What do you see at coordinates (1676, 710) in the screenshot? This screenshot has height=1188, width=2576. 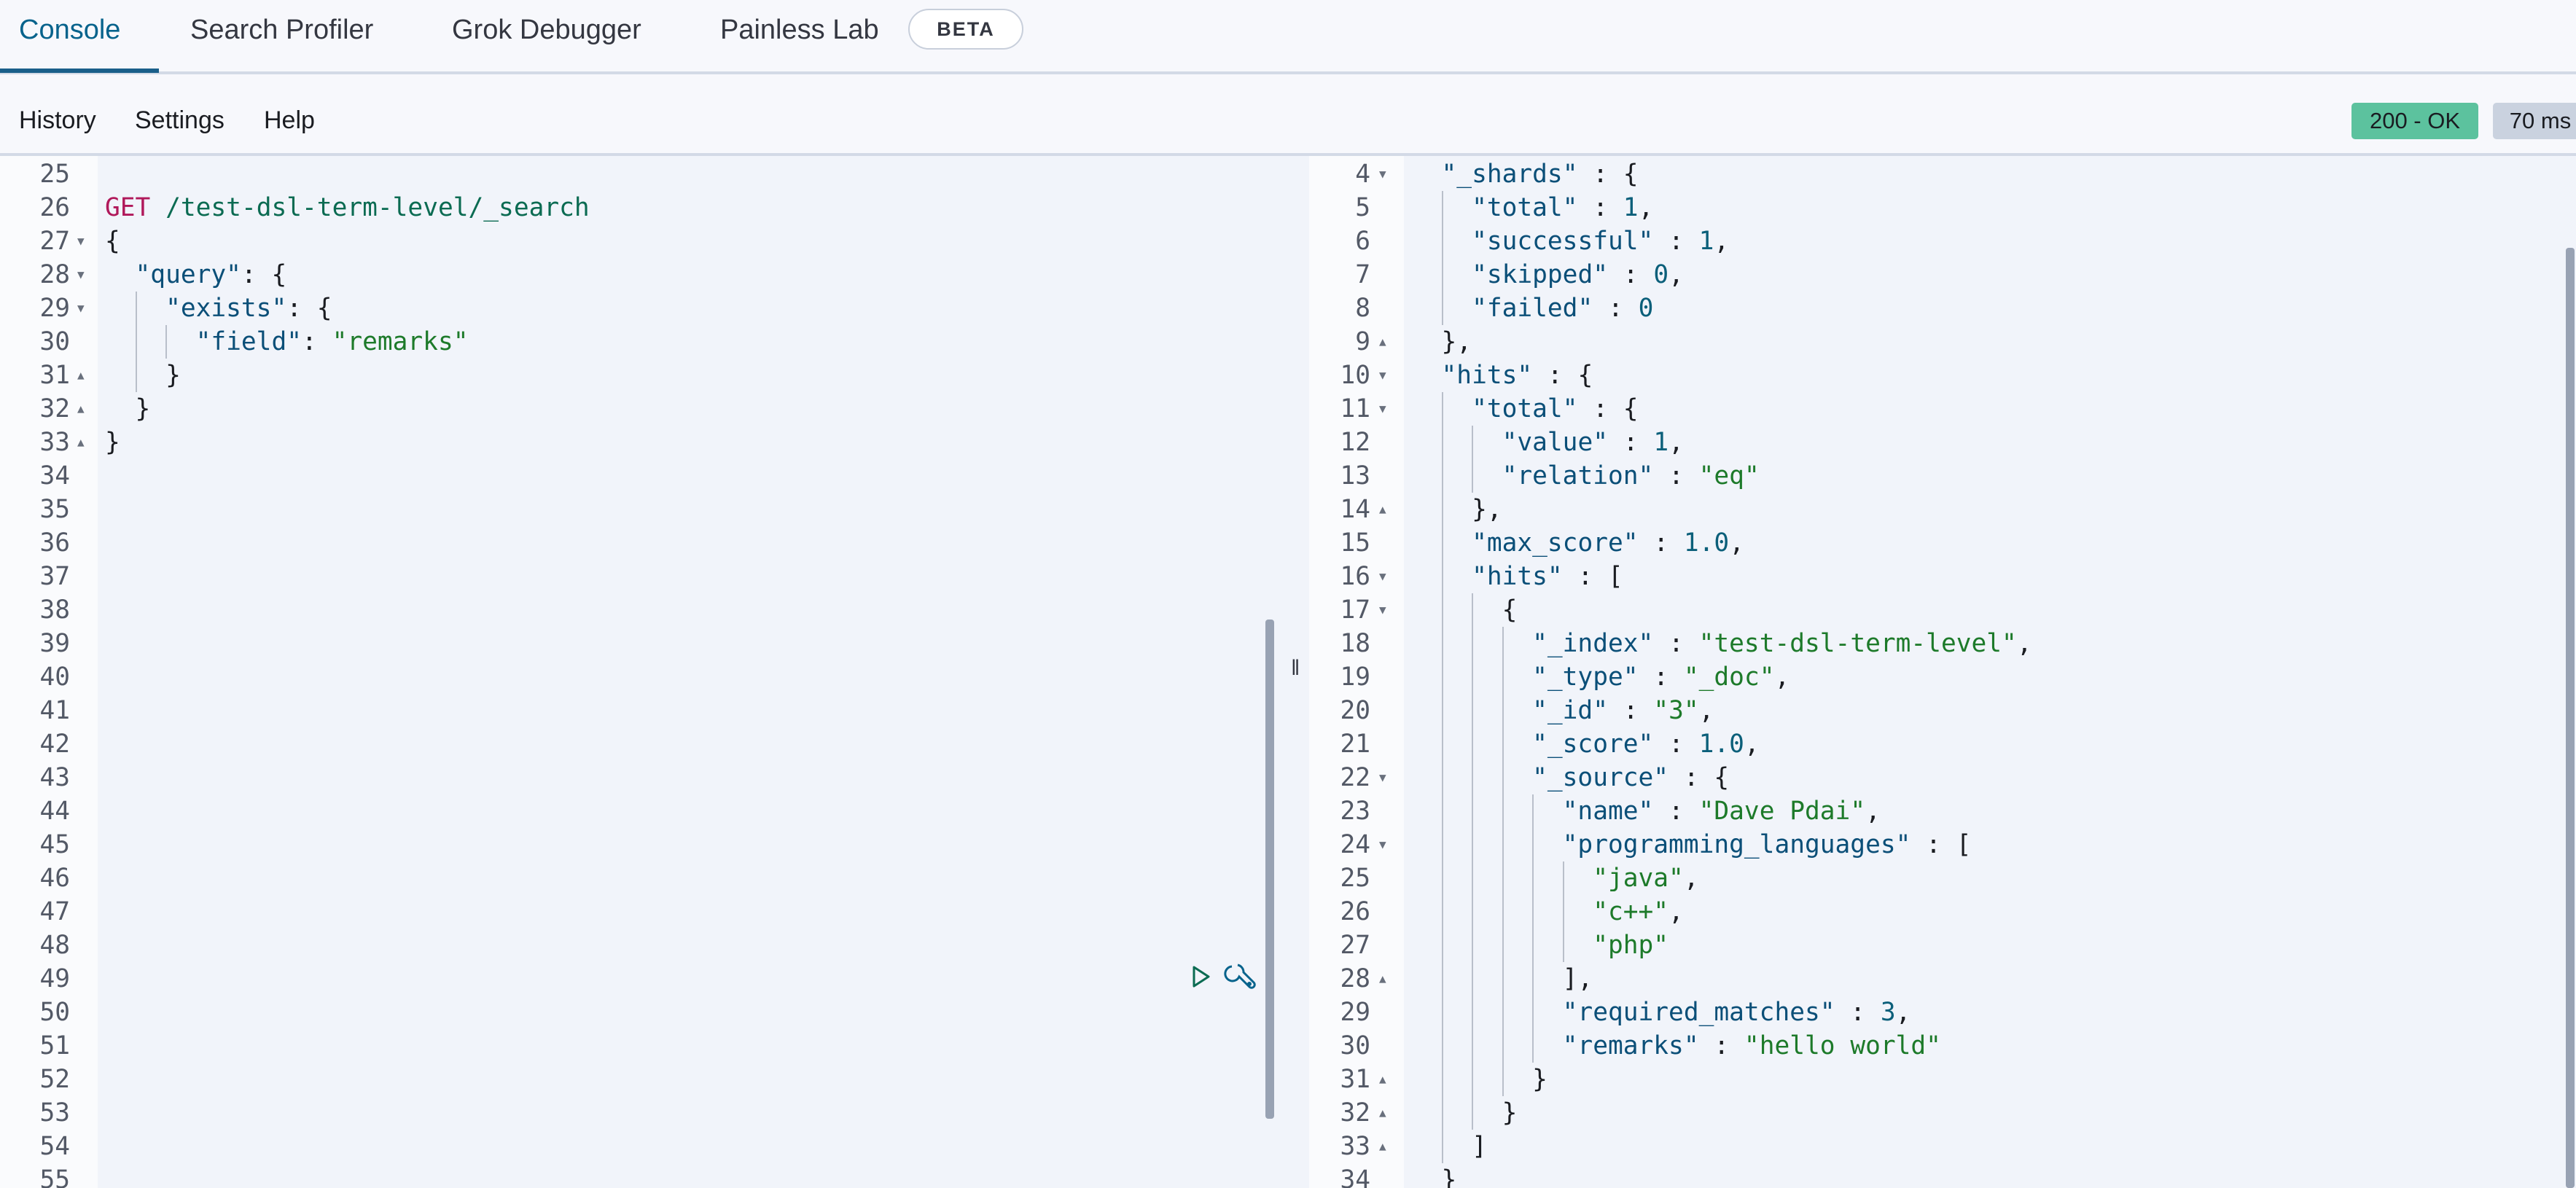 I see `token-str: "3"` at bounding box center [1676, 710].